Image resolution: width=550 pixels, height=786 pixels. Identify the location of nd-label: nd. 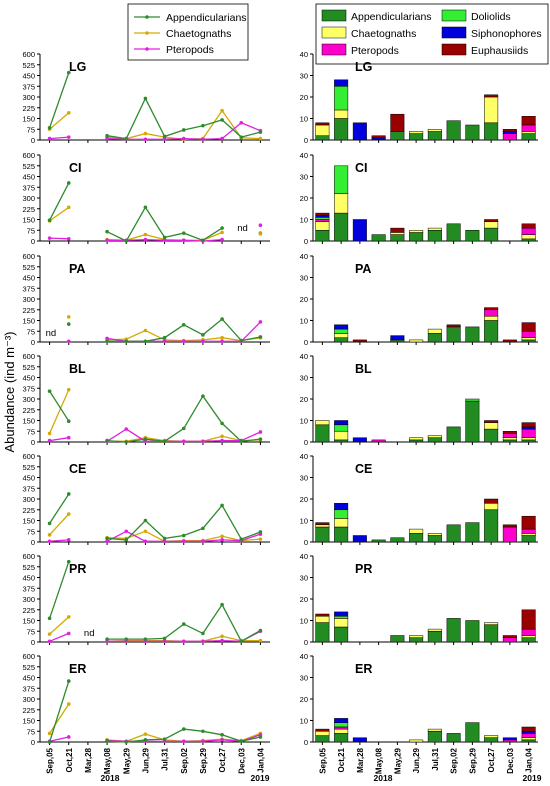
(242, 228).